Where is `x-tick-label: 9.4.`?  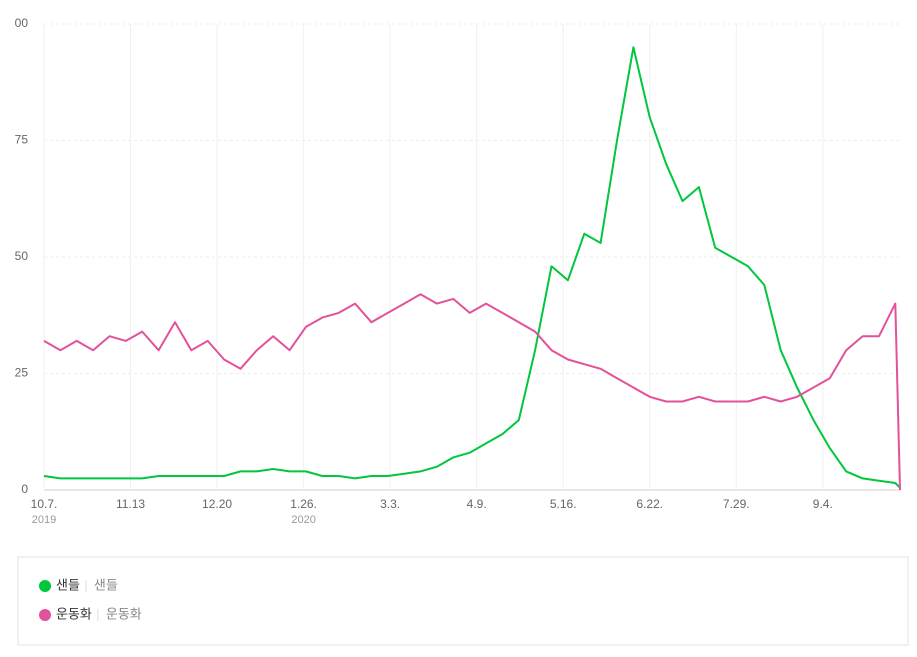
x-tick-label: 9.4. is located at coordinates (823, 504).